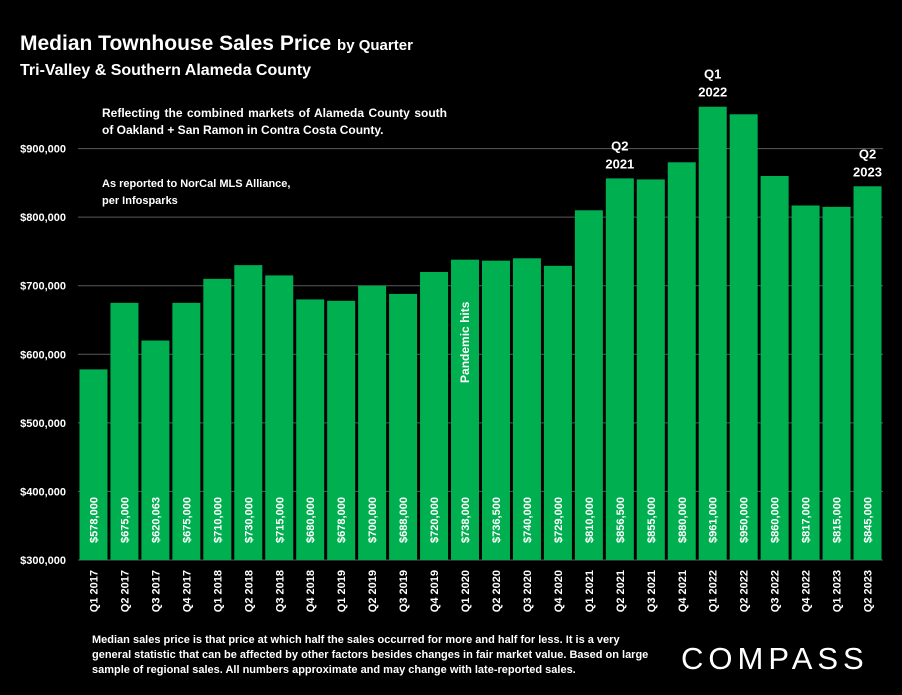  I want to click on x-tick-label: Q3 2021, so click(652, 591).